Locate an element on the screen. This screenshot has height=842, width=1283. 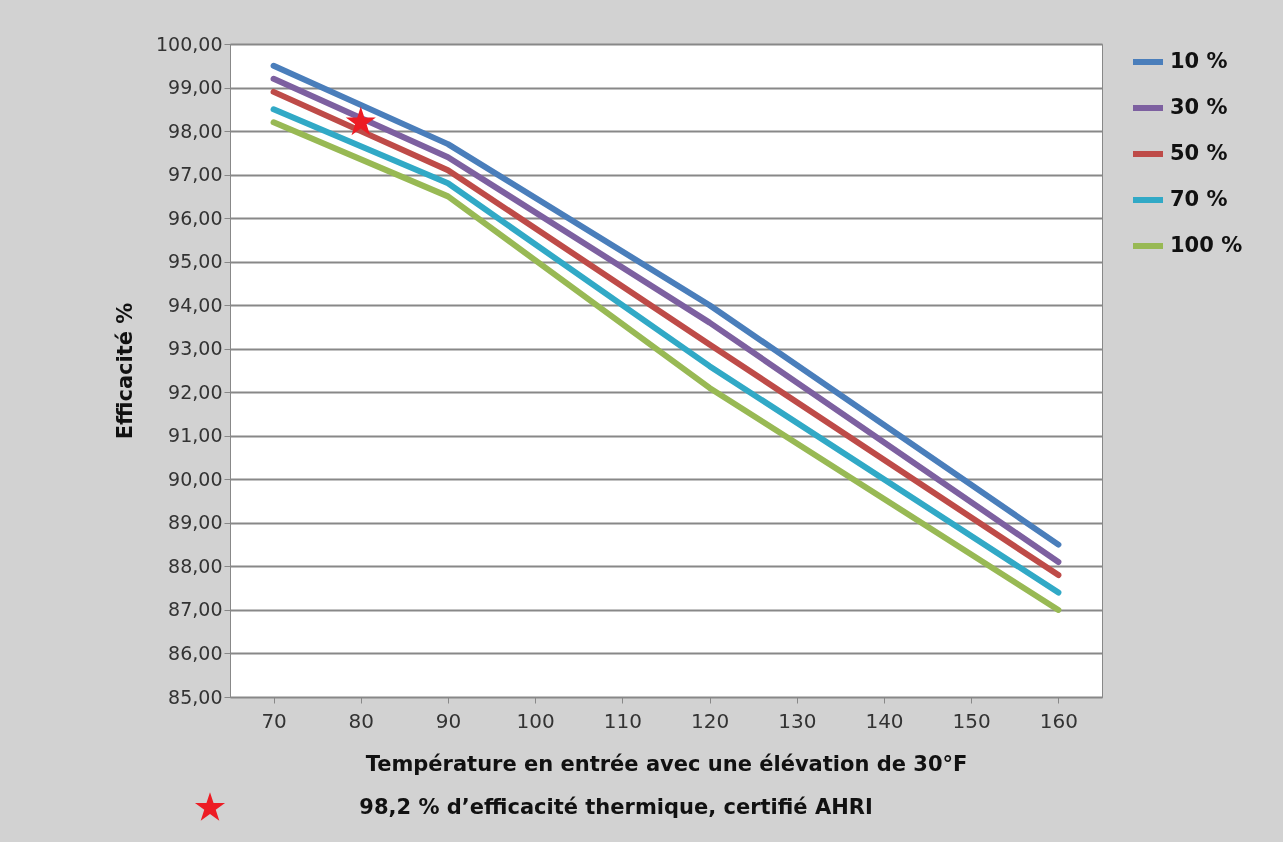
x-tick-label: 70 is located at coordinates (274, 720).